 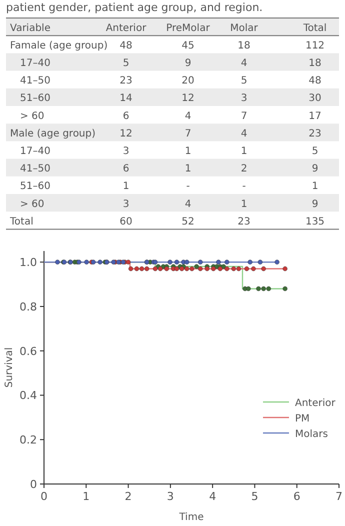 What do you see at coordinates (28, 307) in the screenshot?
I see `y-tick-label: 0.8` at bounding box center [28, 307].